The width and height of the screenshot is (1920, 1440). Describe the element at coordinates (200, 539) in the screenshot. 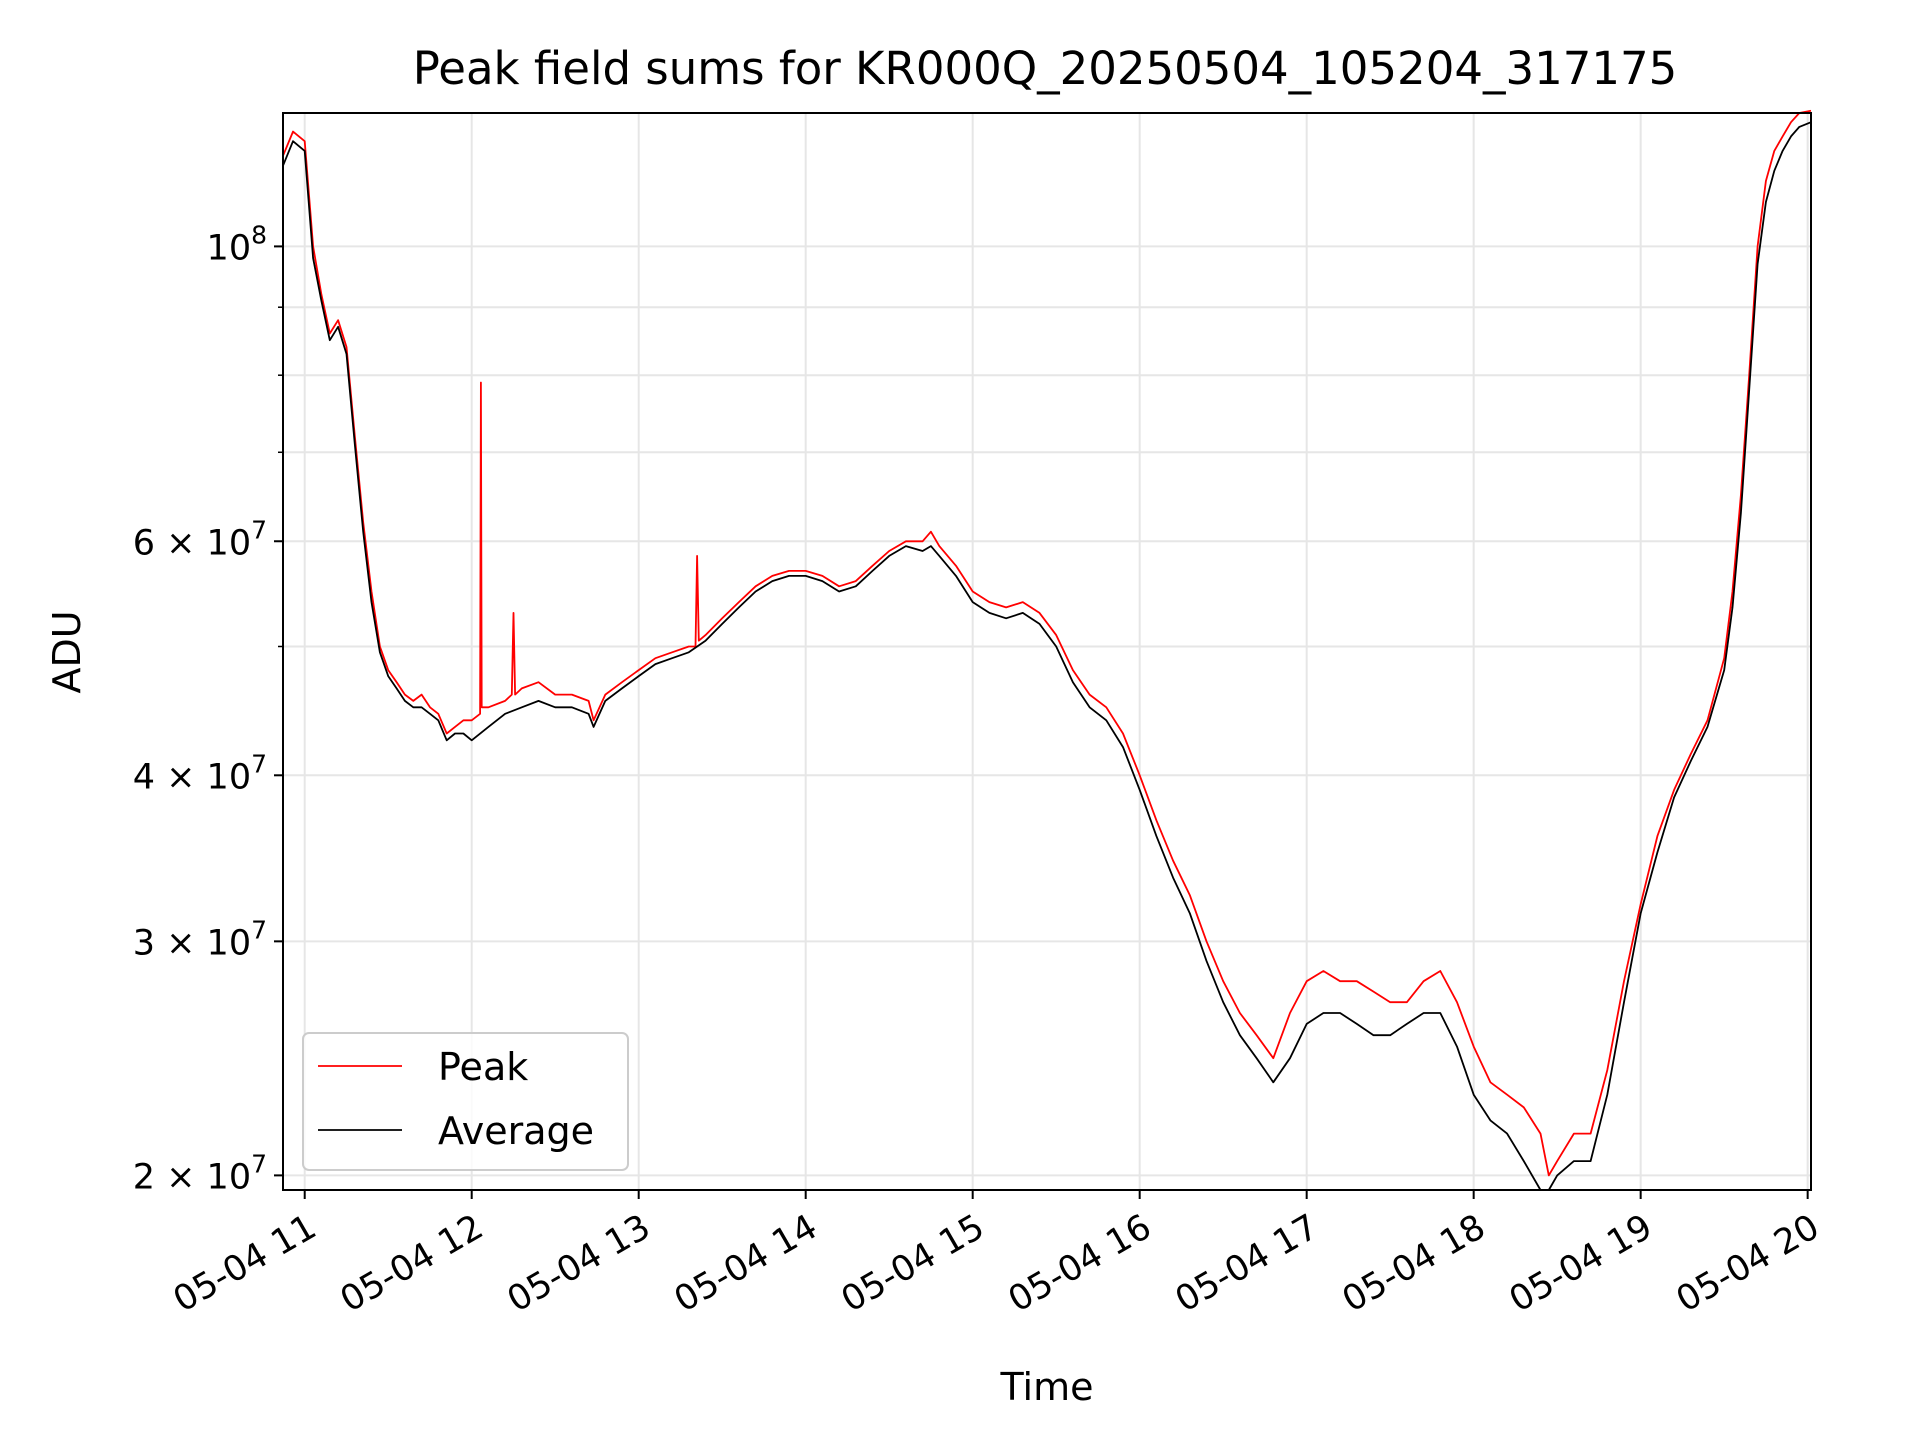

I see `y-tick-label: 6 × 107` at that location.